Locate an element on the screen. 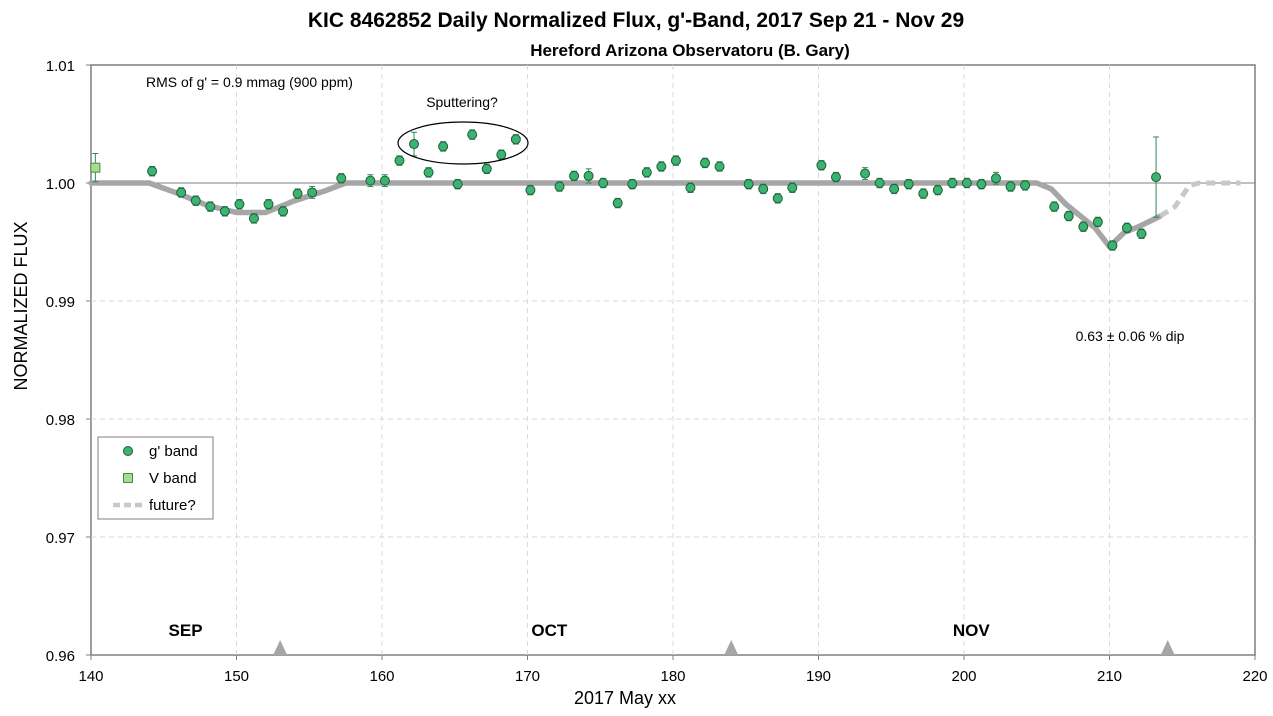 The width and height of the screenshot is (1273, 716). x-tick-label: 180 is located at coordinates (672, 676).